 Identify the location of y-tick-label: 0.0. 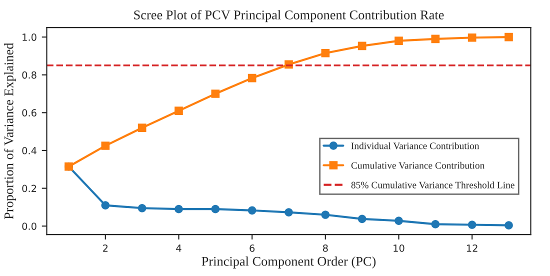
(29, 226).